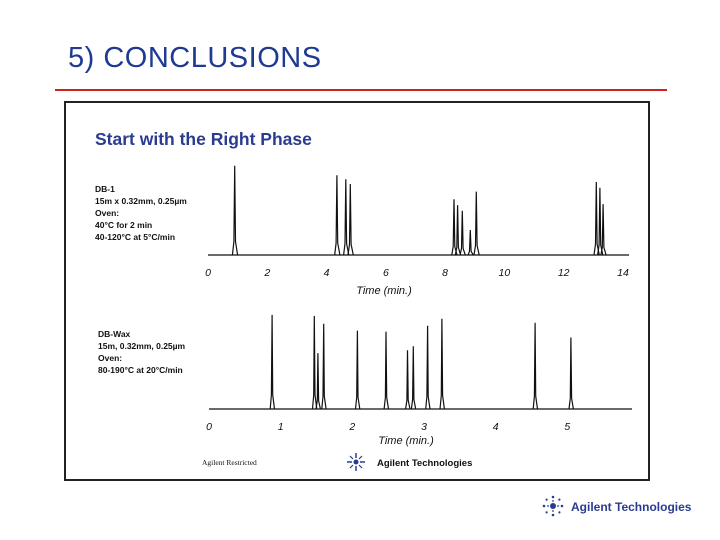  Describe the element at coordinates (110, 358) in the screenshot. I see `dbwax-condition-line: Oven:` at that location.